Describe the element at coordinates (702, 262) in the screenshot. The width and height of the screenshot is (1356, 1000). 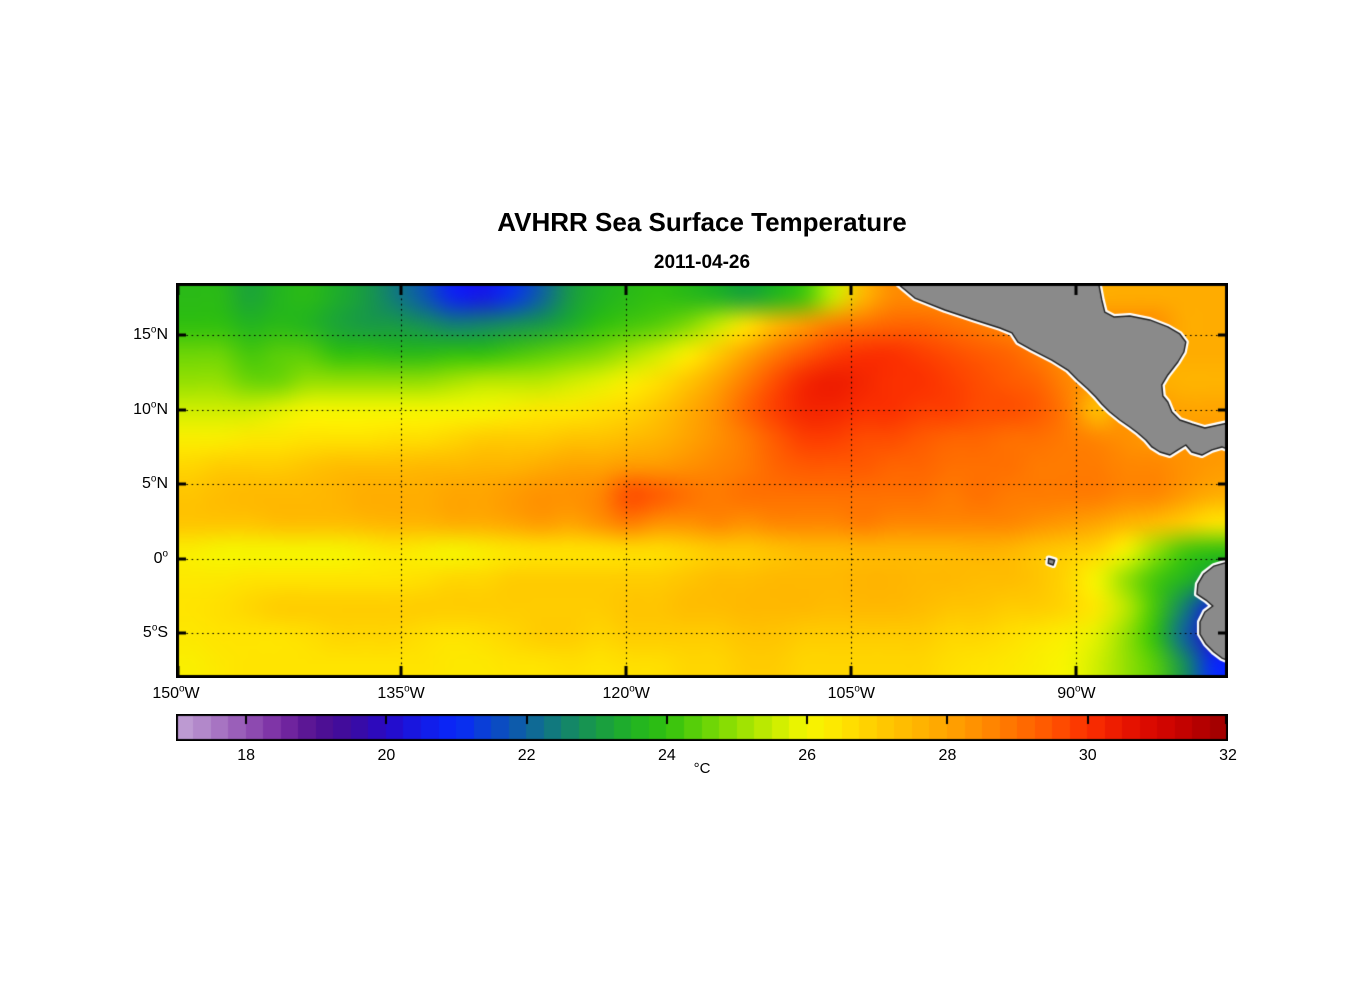
I see `chart-date-subtitle: 2011-04-26` at that location.